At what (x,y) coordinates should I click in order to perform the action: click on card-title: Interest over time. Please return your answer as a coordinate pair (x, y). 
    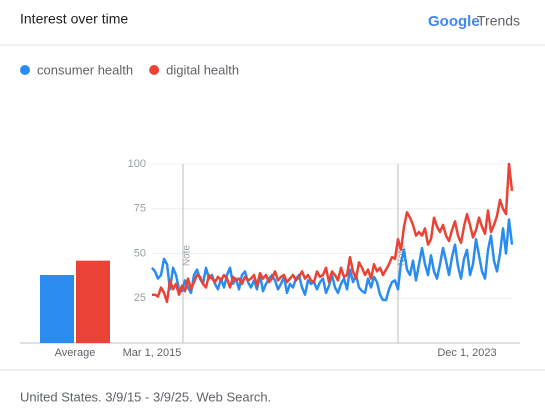
    Looking at the image, I should click on (74, 19).